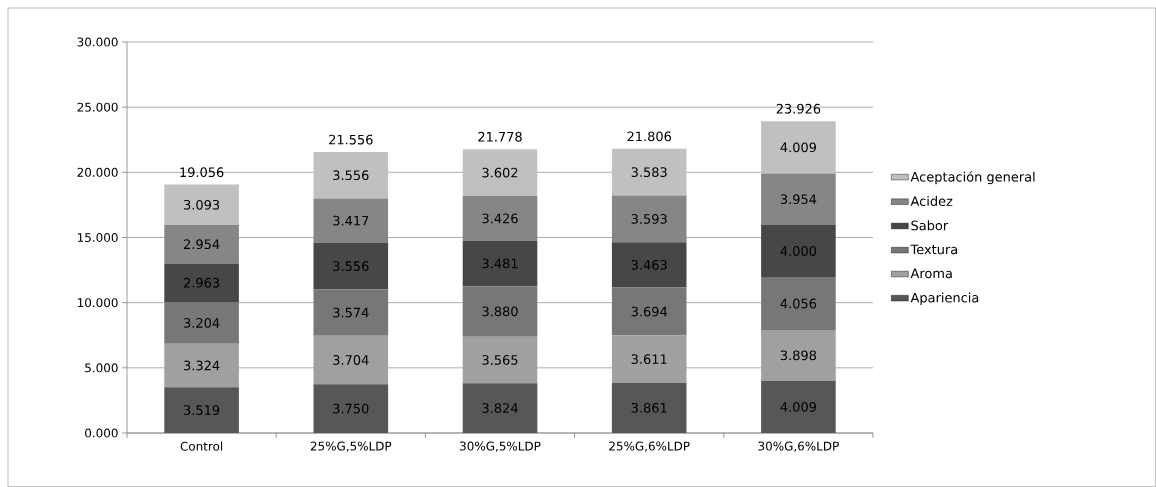 Image resolution: width=1156 pixels, height=487 pixels. I want to click on data-label: 3.426, so click(500, 218).